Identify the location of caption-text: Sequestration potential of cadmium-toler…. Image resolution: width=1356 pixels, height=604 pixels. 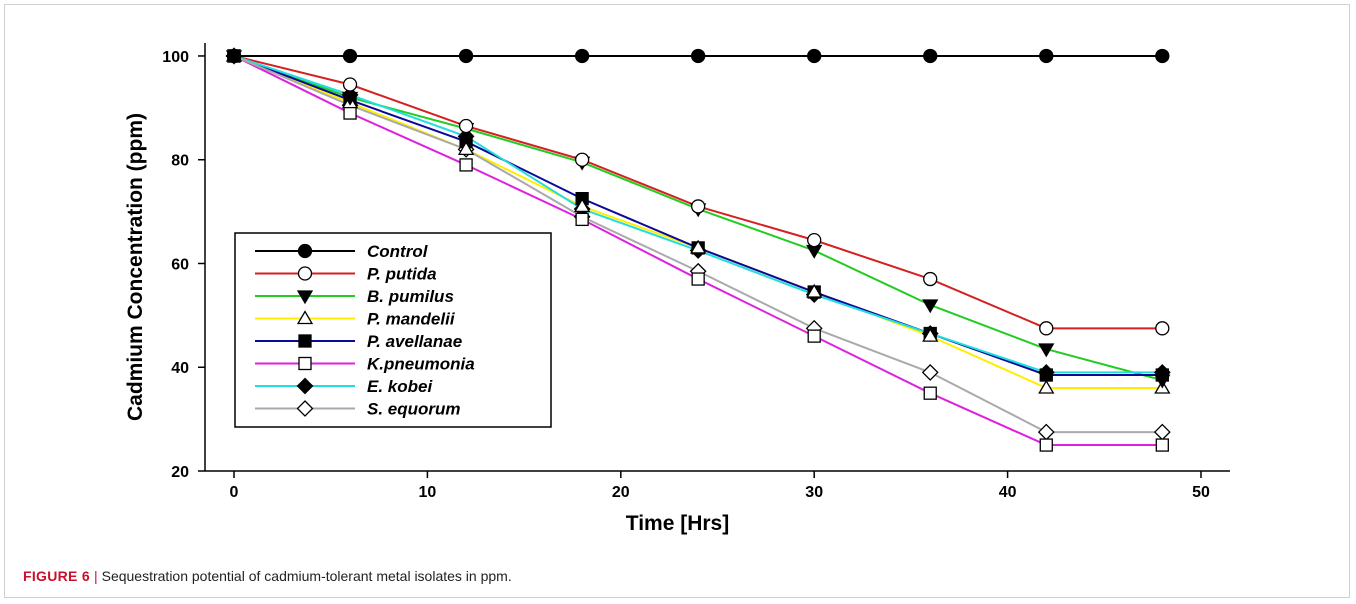
(306, 576).